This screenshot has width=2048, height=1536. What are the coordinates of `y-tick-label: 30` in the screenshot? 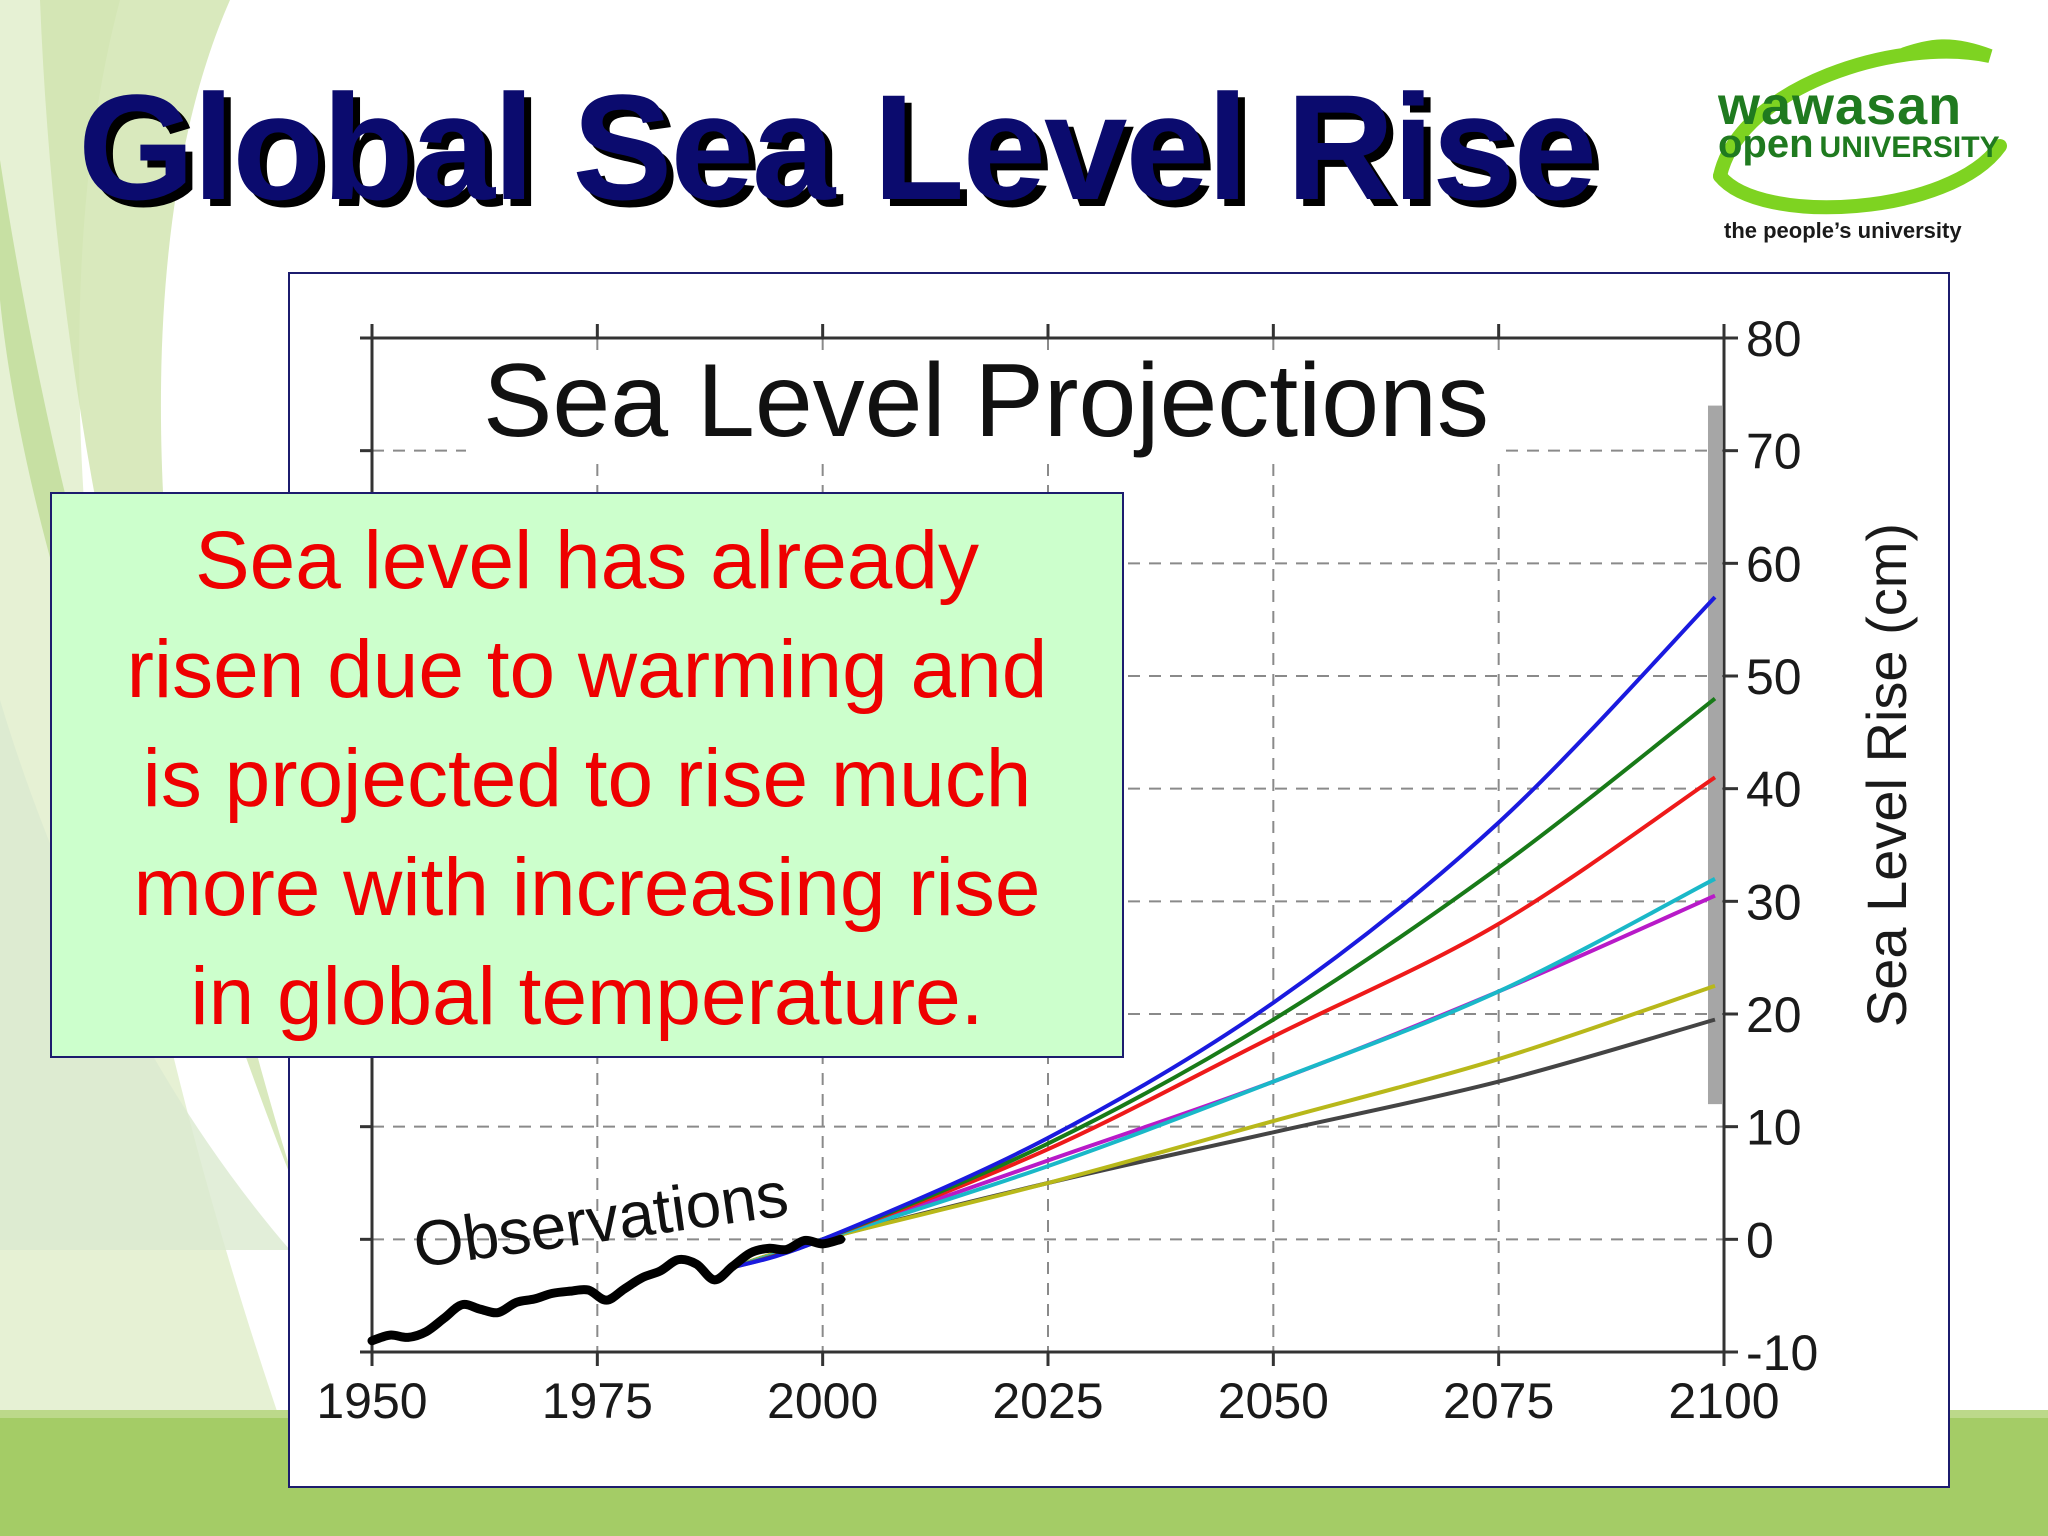 It's located at (1774, 902).